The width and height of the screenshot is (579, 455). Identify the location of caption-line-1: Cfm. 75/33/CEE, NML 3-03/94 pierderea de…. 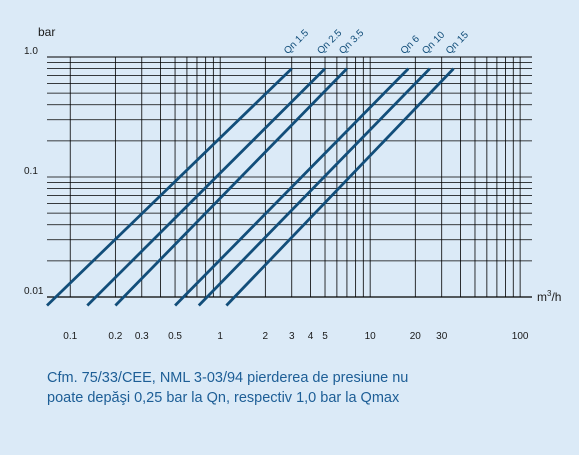
(228, 378).